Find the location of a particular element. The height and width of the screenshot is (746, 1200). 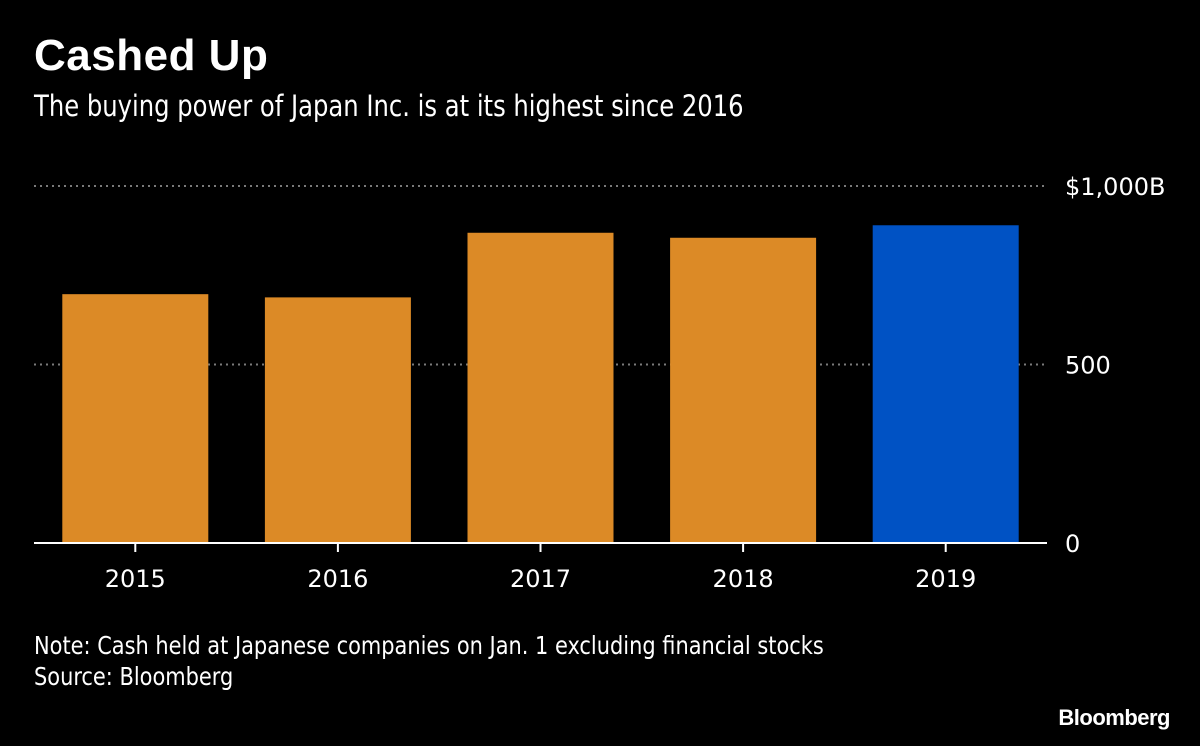

bar-2017 is located at coordinates (540, 387).